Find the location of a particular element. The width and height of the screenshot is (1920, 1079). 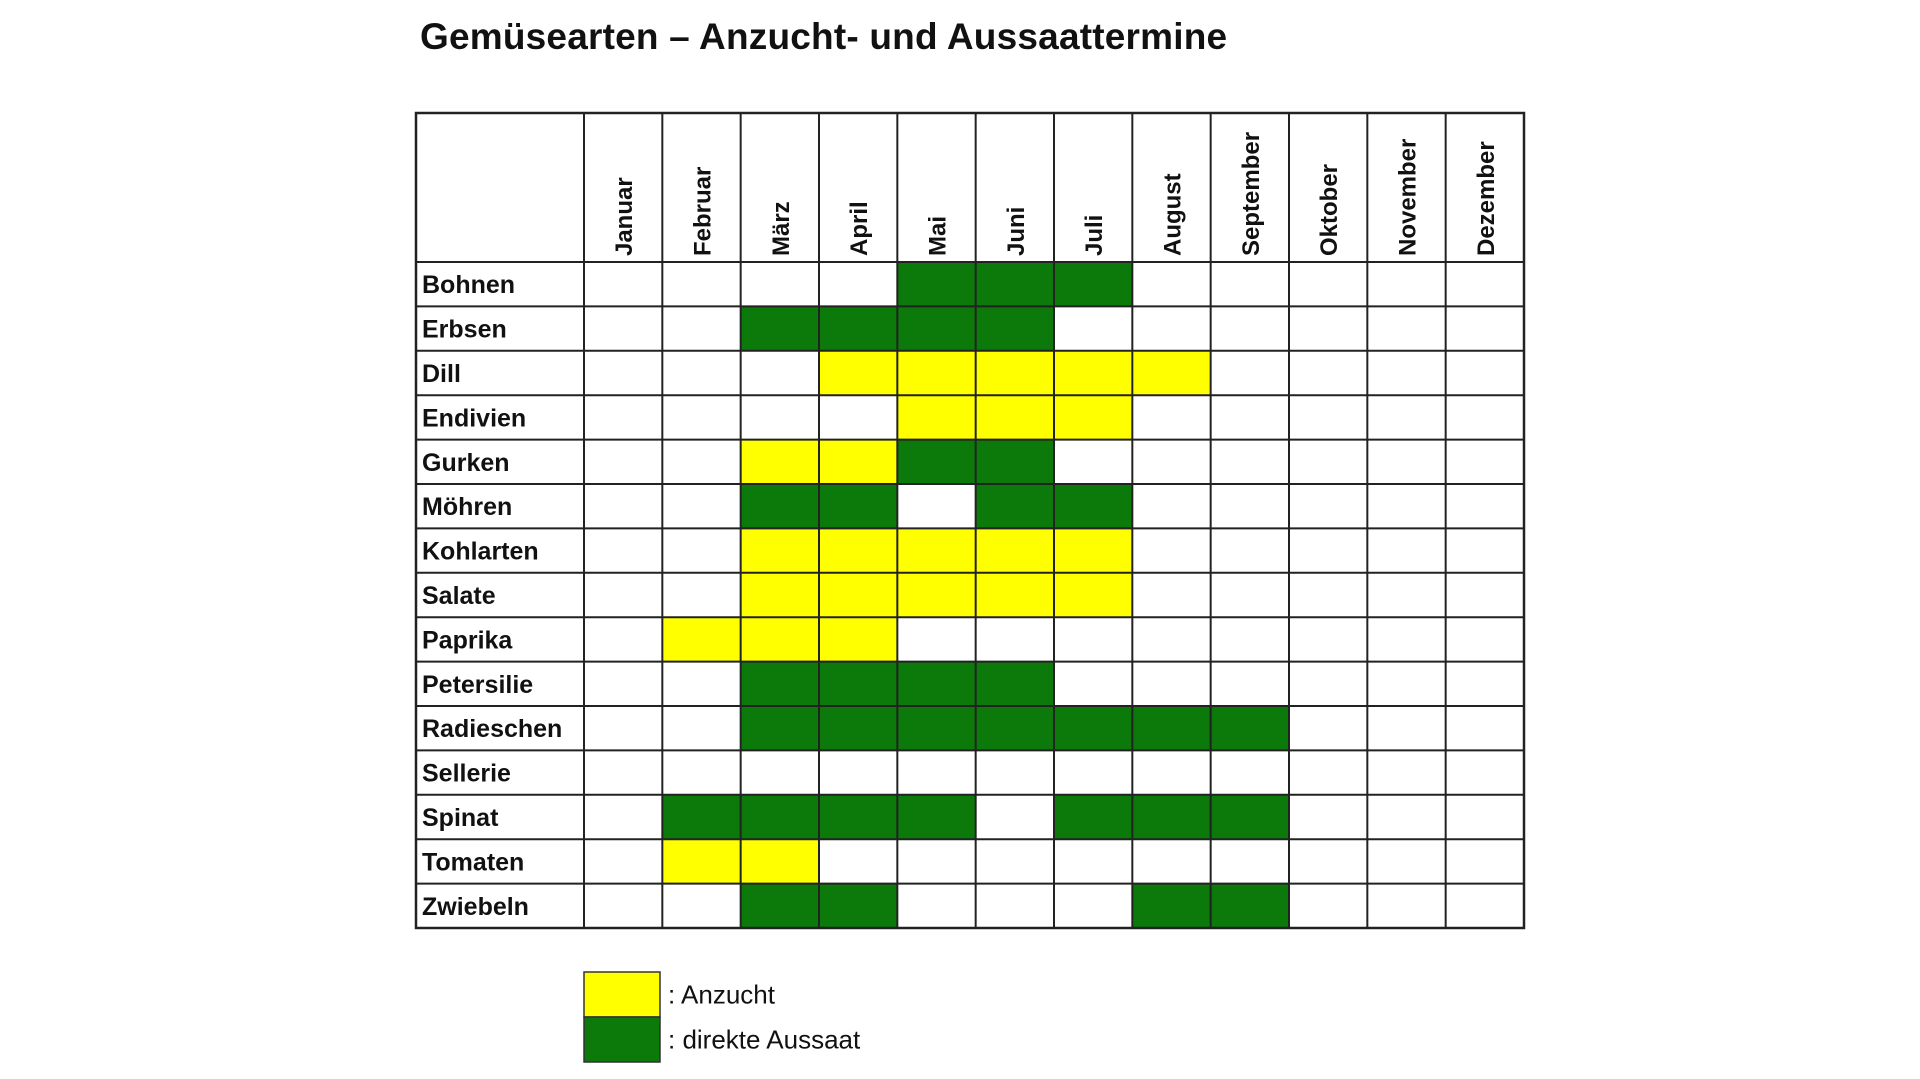

month-label-april: April is located at coordinates (859, 228).